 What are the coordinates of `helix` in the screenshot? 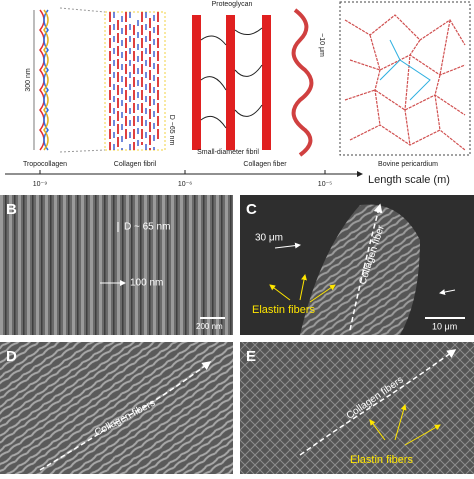 It's located at (46, 80).